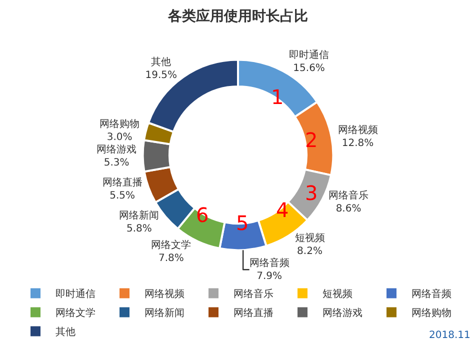 The width and height of the screenshot is (476, 350). I want to click on slice-label: 网络视频, so click(358, 130).